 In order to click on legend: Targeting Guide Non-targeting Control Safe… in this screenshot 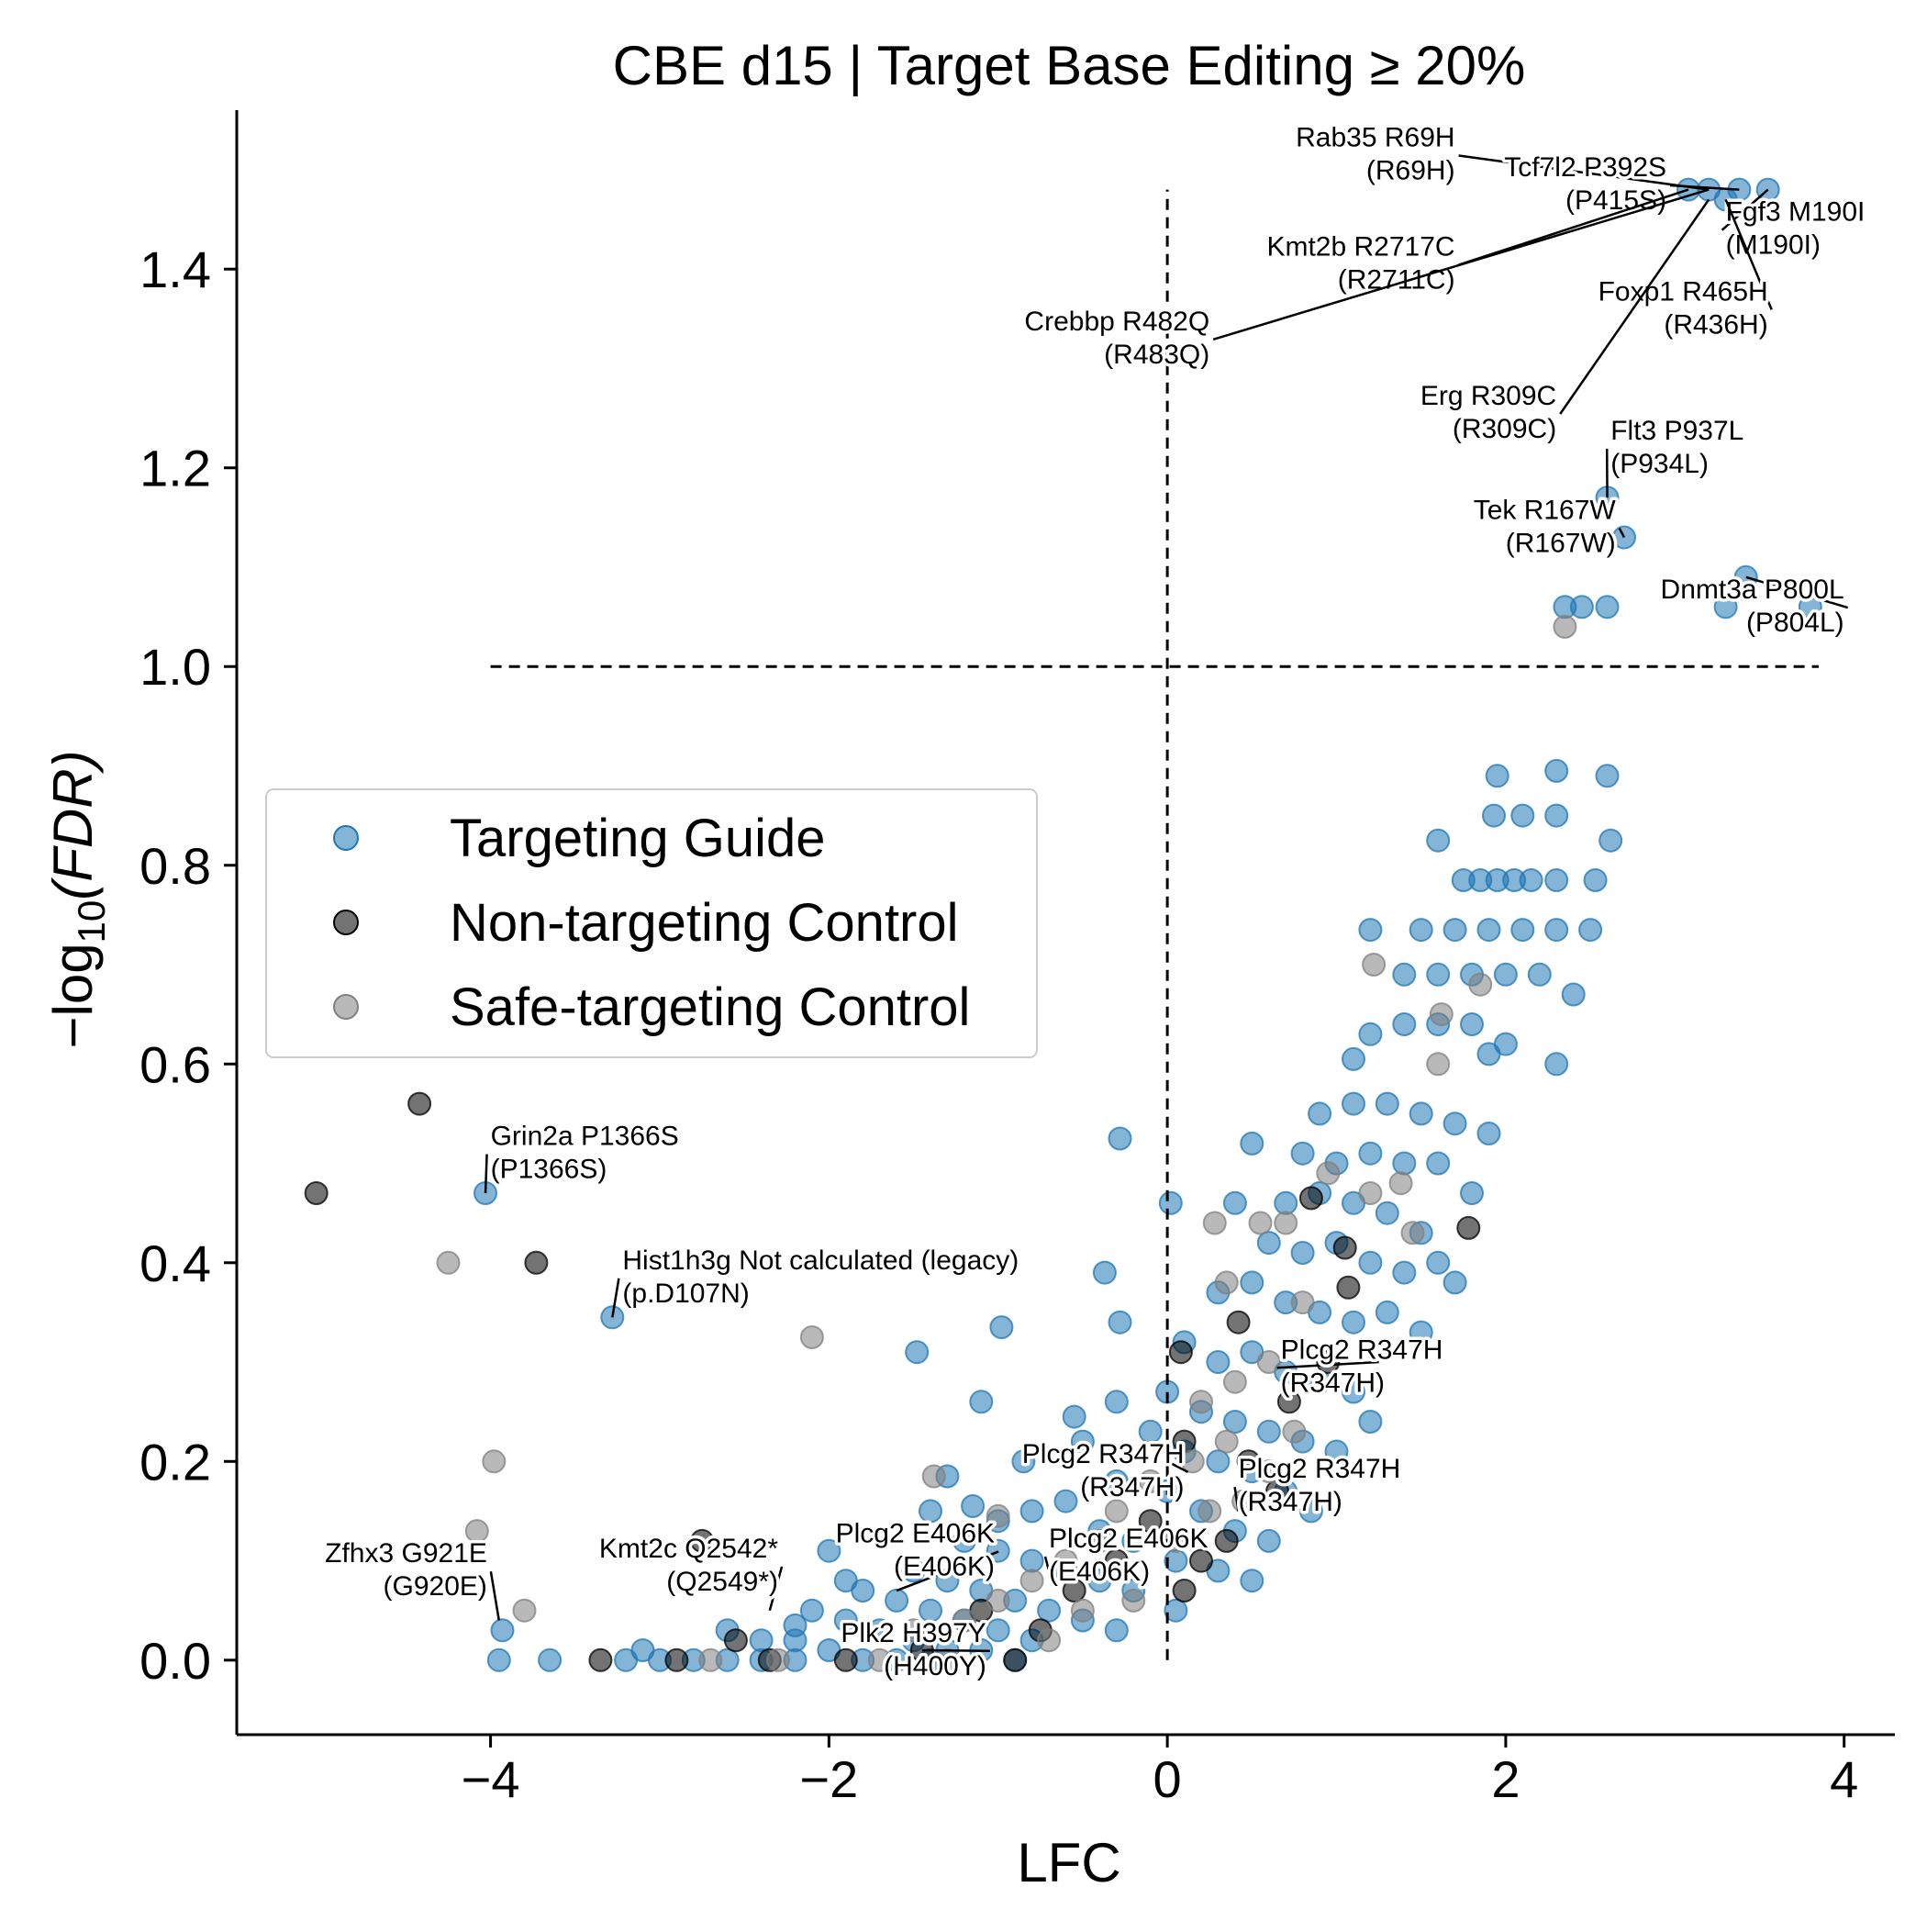, I will do `click(651, 923)`.